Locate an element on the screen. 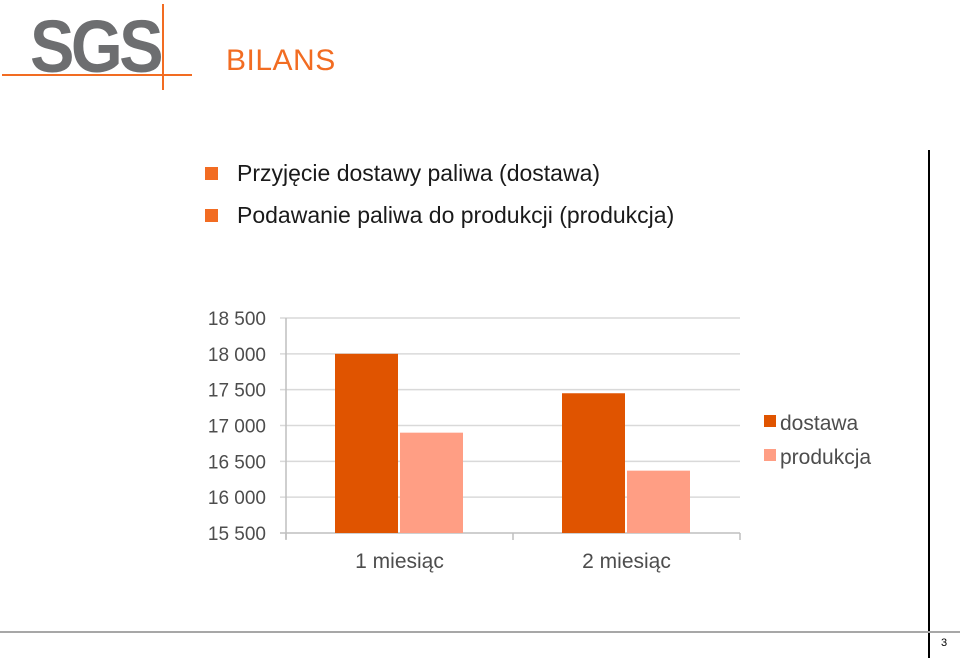  bullet-text: Przyjęcie dostawy paliwa (dostawa) is located at coordinates (419, 172).